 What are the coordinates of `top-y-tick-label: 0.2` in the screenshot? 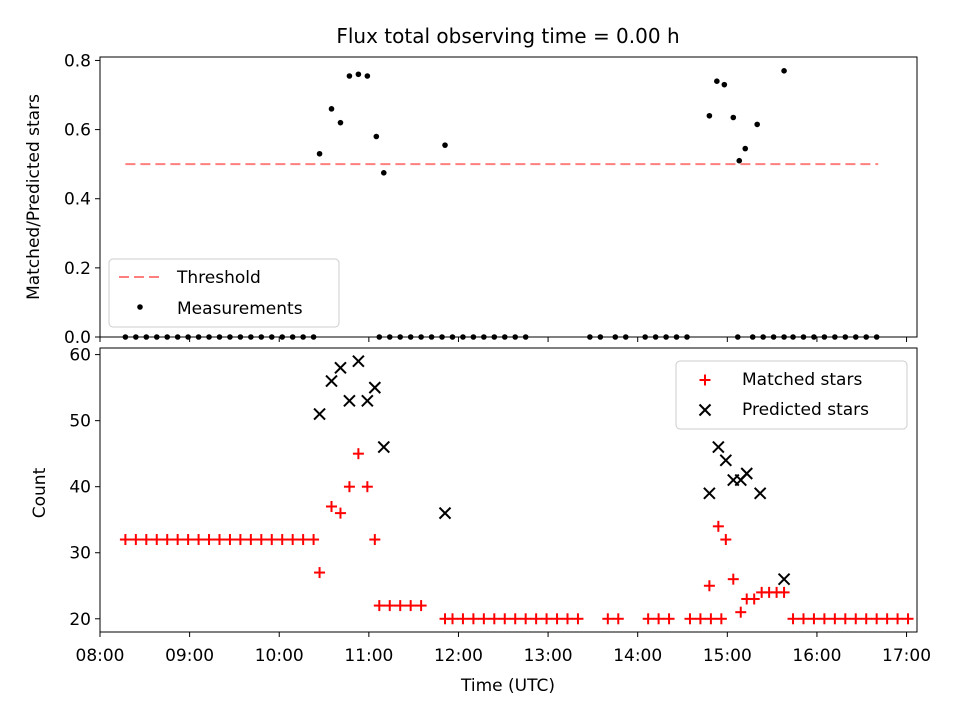 It's located at (77, 269).